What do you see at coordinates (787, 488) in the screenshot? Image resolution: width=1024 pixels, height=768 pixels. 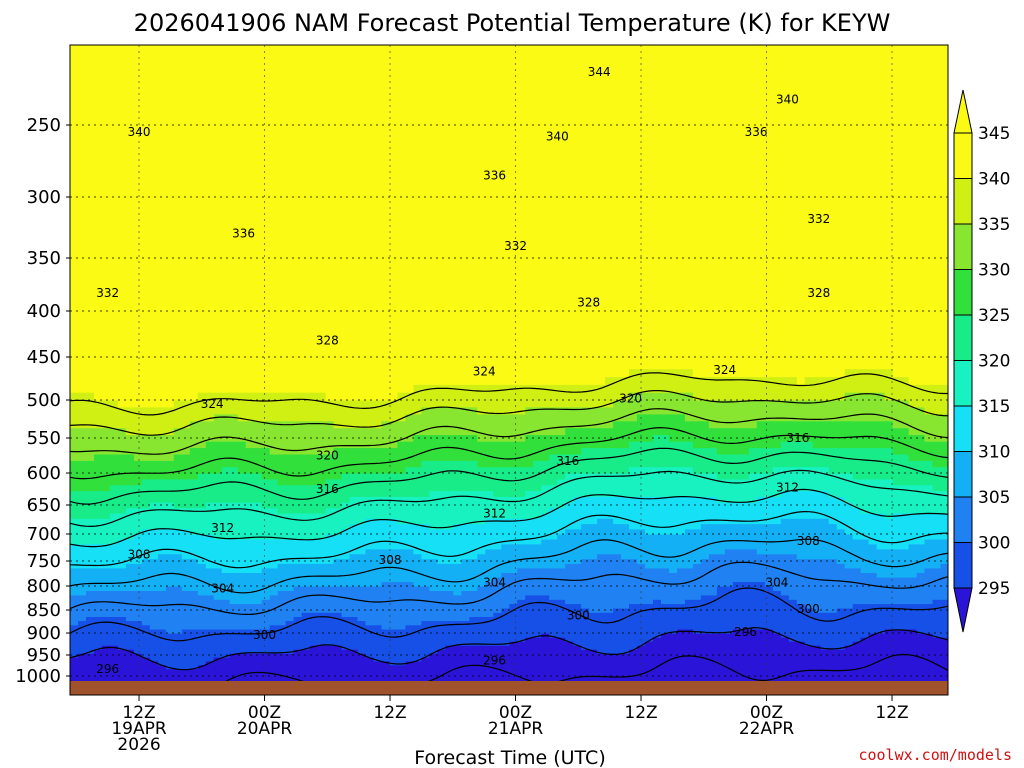 I see `contour-label-group: 312` at bounding box center [787, 488].